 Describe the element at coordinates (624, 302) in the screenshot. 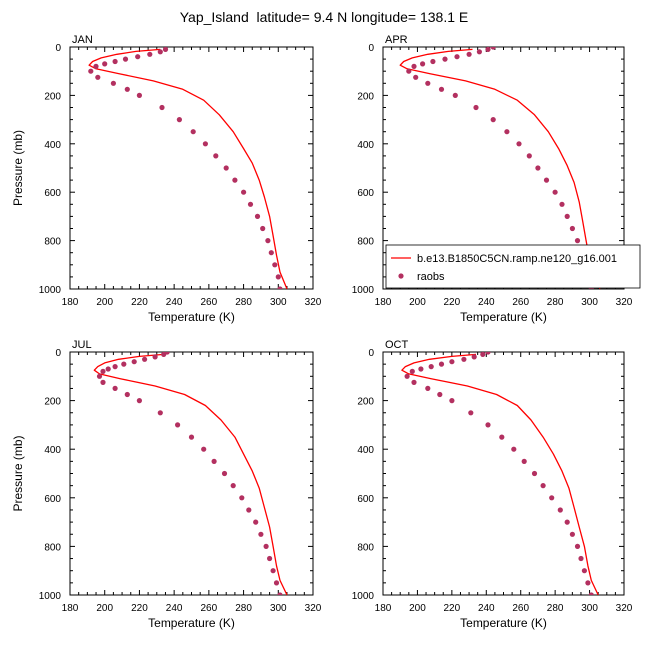

I see `x-tick-label: 320` at that location.